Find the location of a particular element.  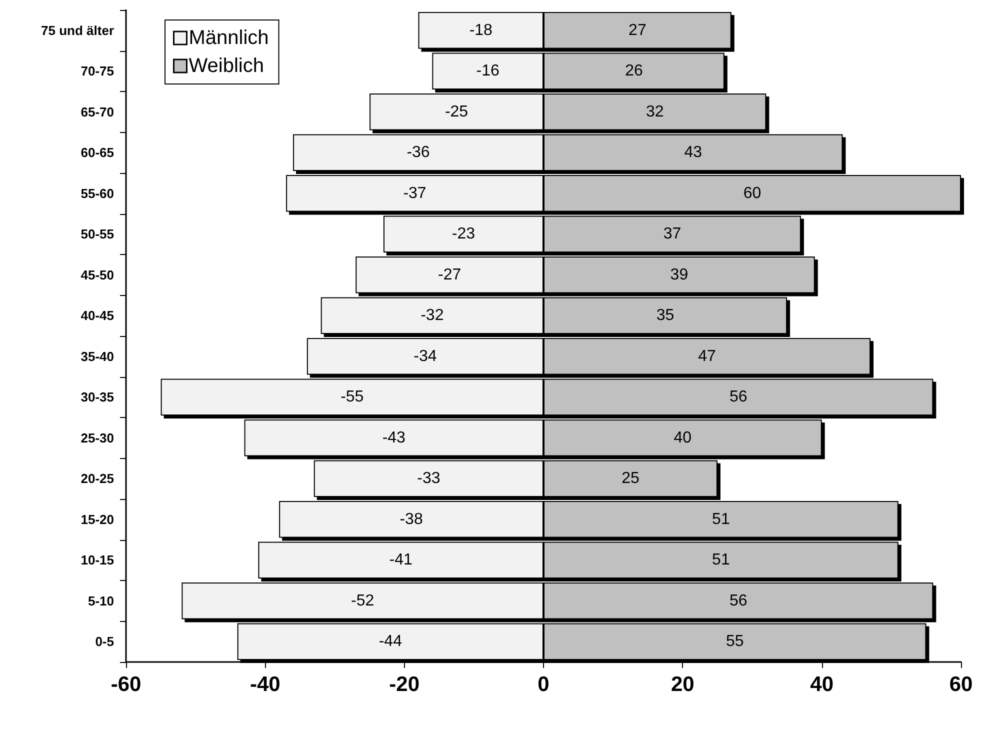

legend-label: Weiblich is located at coordinates (226, 66).